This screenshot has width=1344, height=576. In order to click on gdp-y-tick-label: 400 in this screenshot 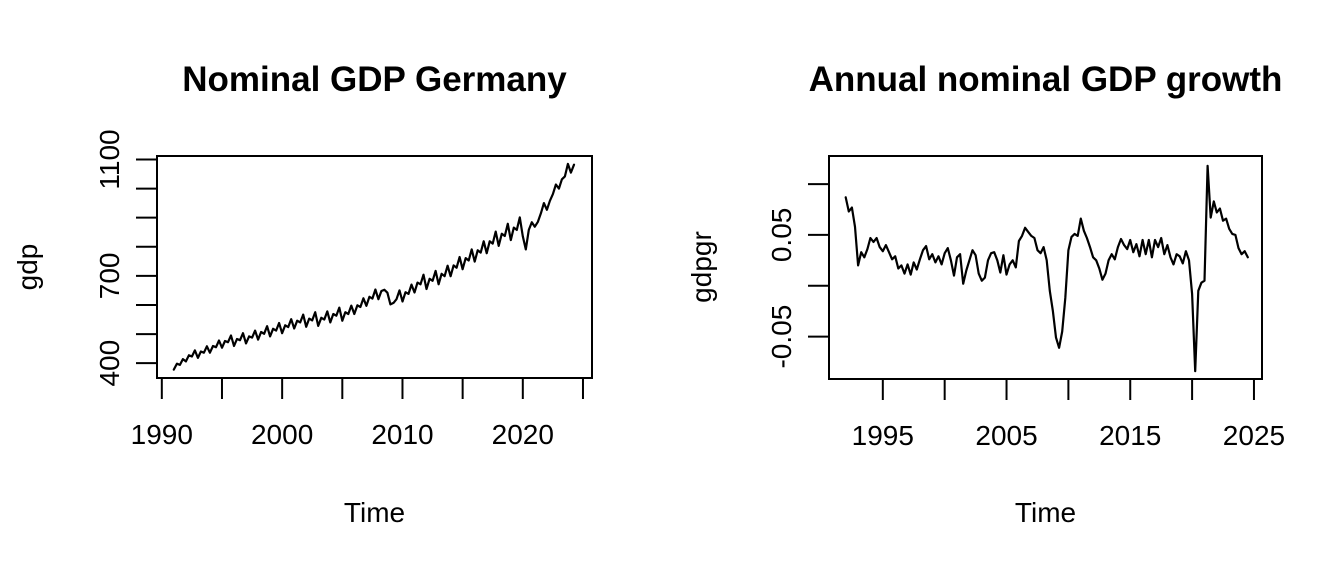, I will do `click(109, 363)`.